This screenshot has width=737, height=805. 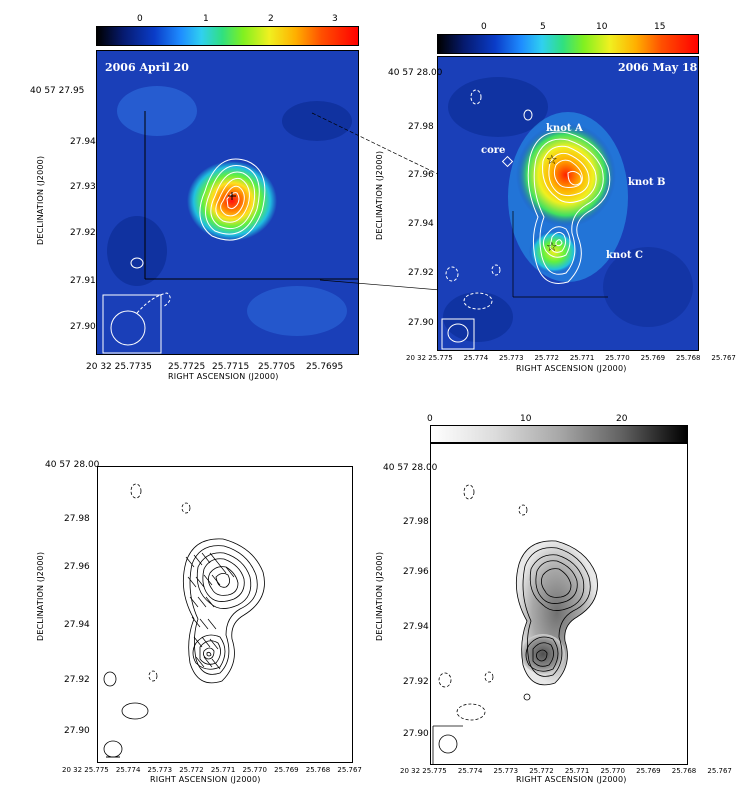 I want to click on date-label-april: 2006 April 20, so click(x=147, y=67).